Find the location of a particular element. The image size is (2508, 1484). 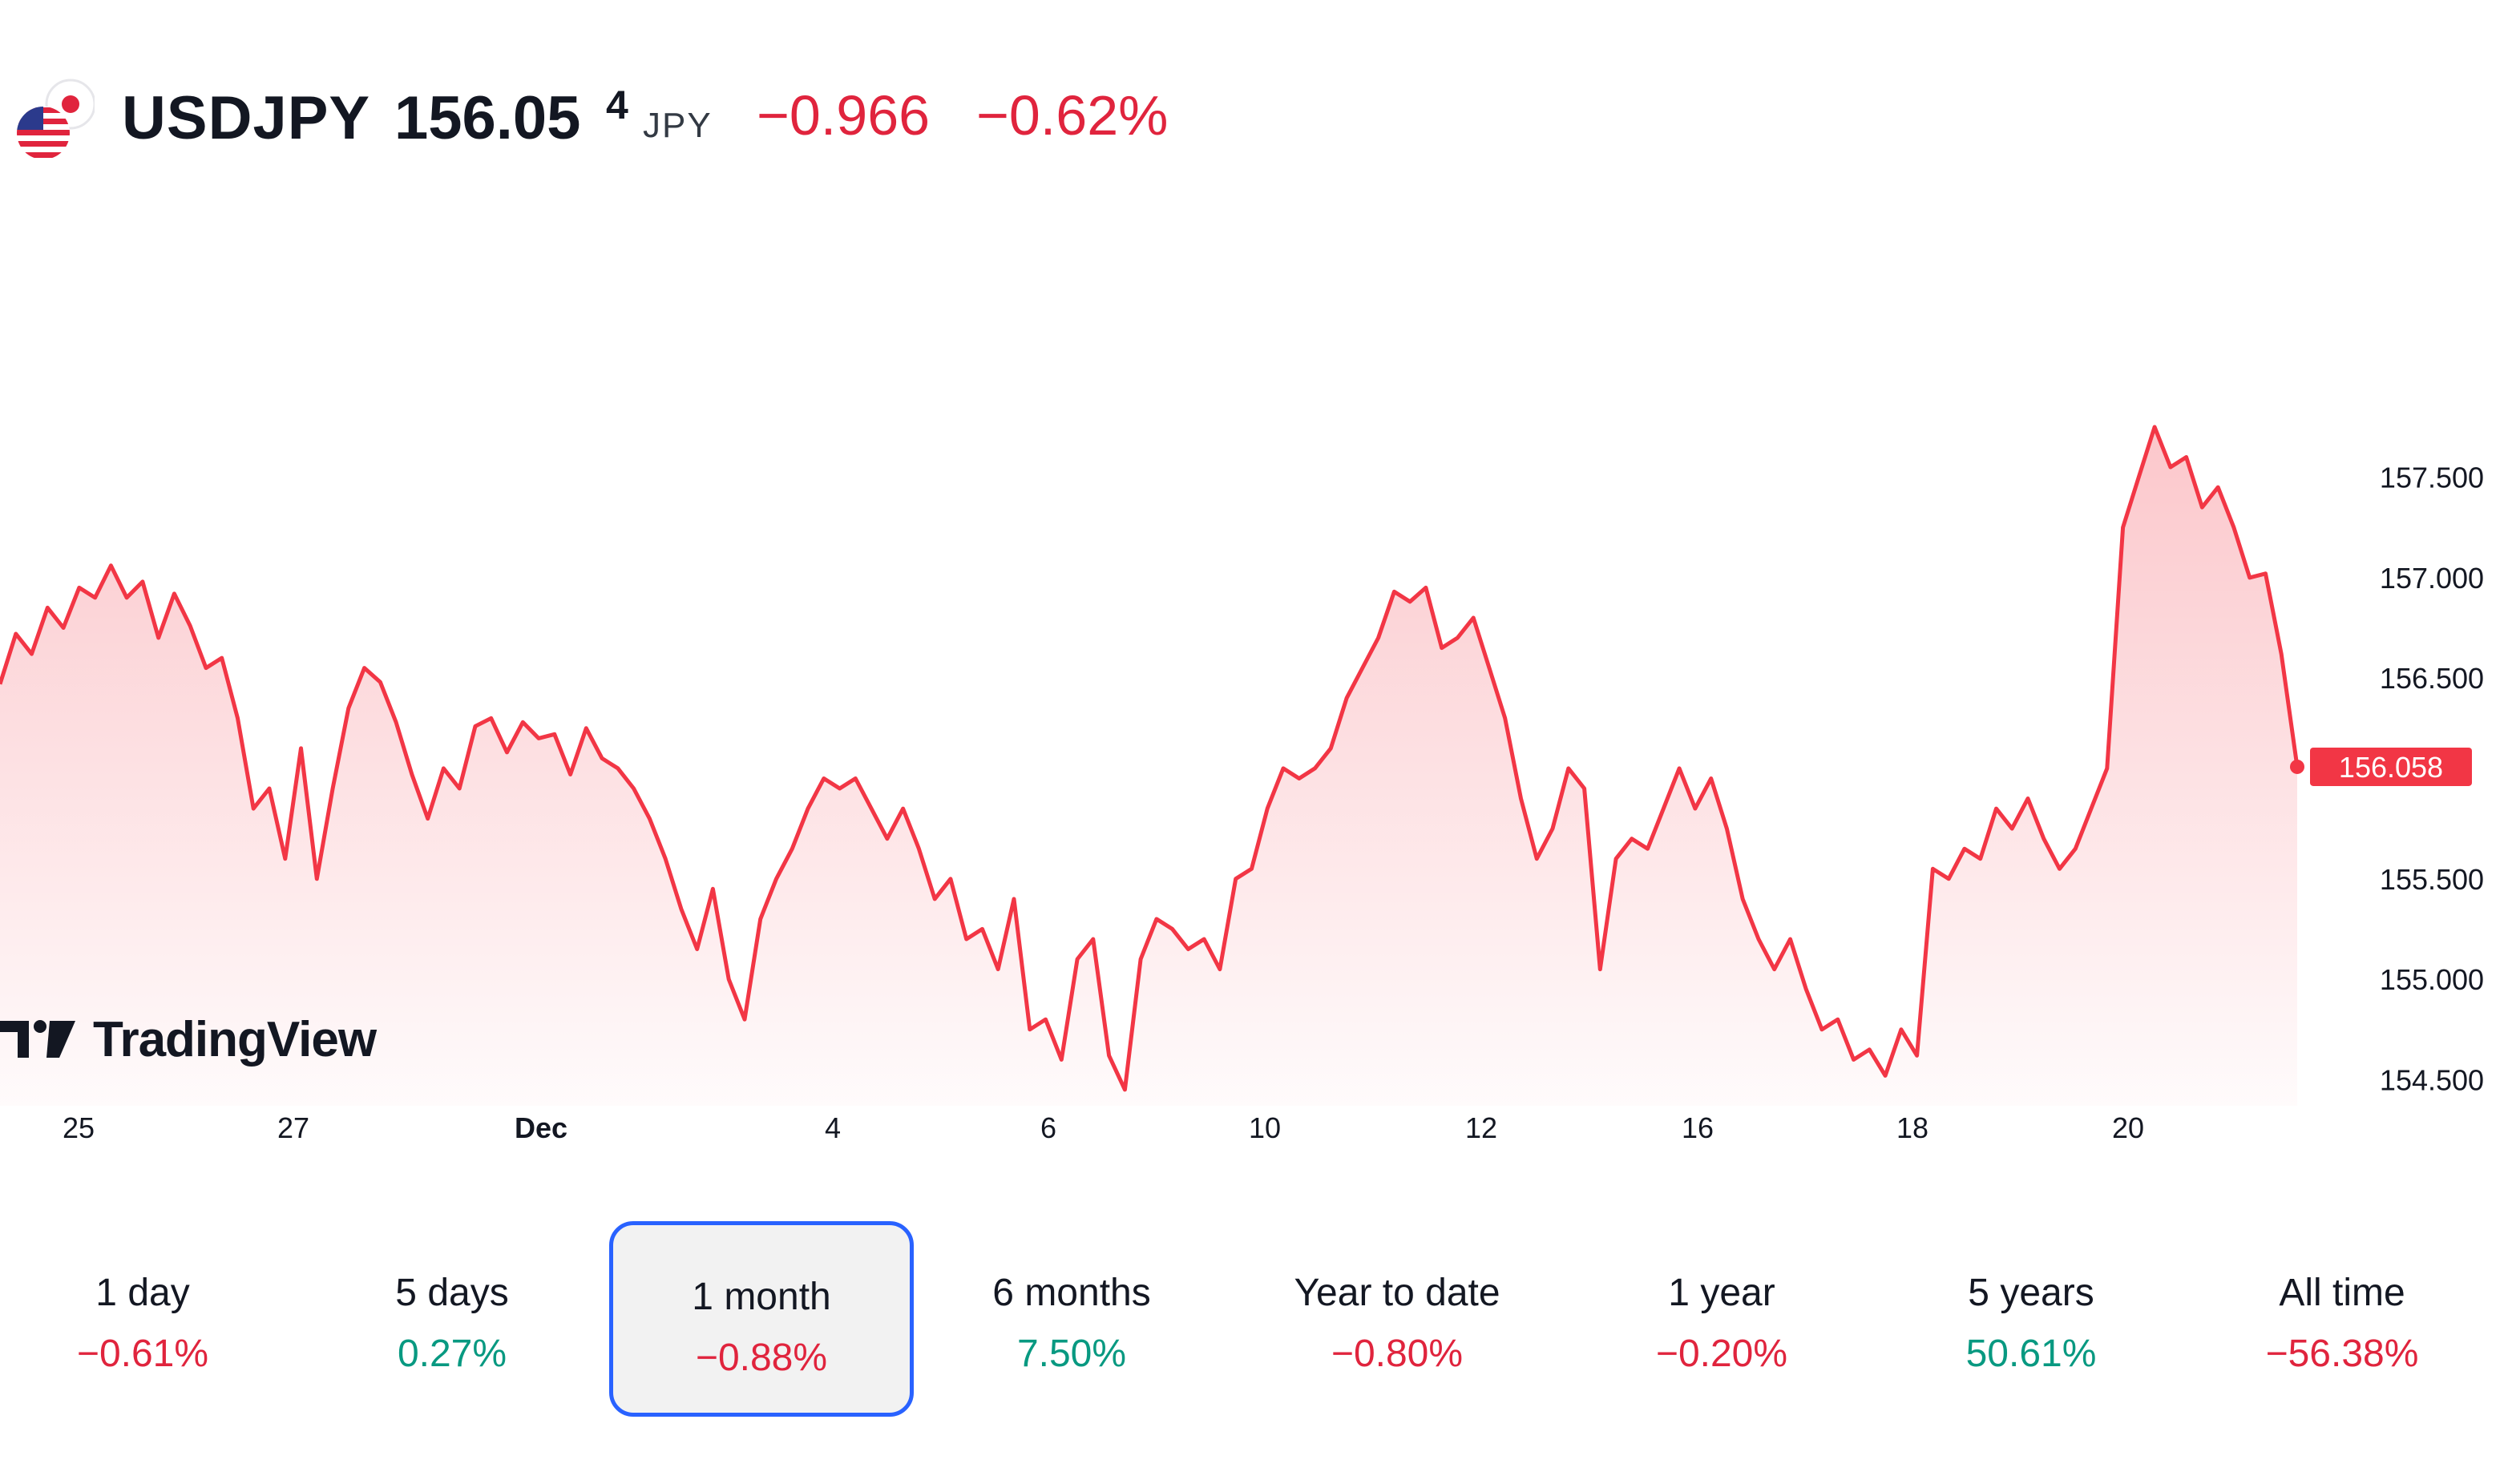

y-tick-label: 155.500 is located at coordinates (2432, 880).